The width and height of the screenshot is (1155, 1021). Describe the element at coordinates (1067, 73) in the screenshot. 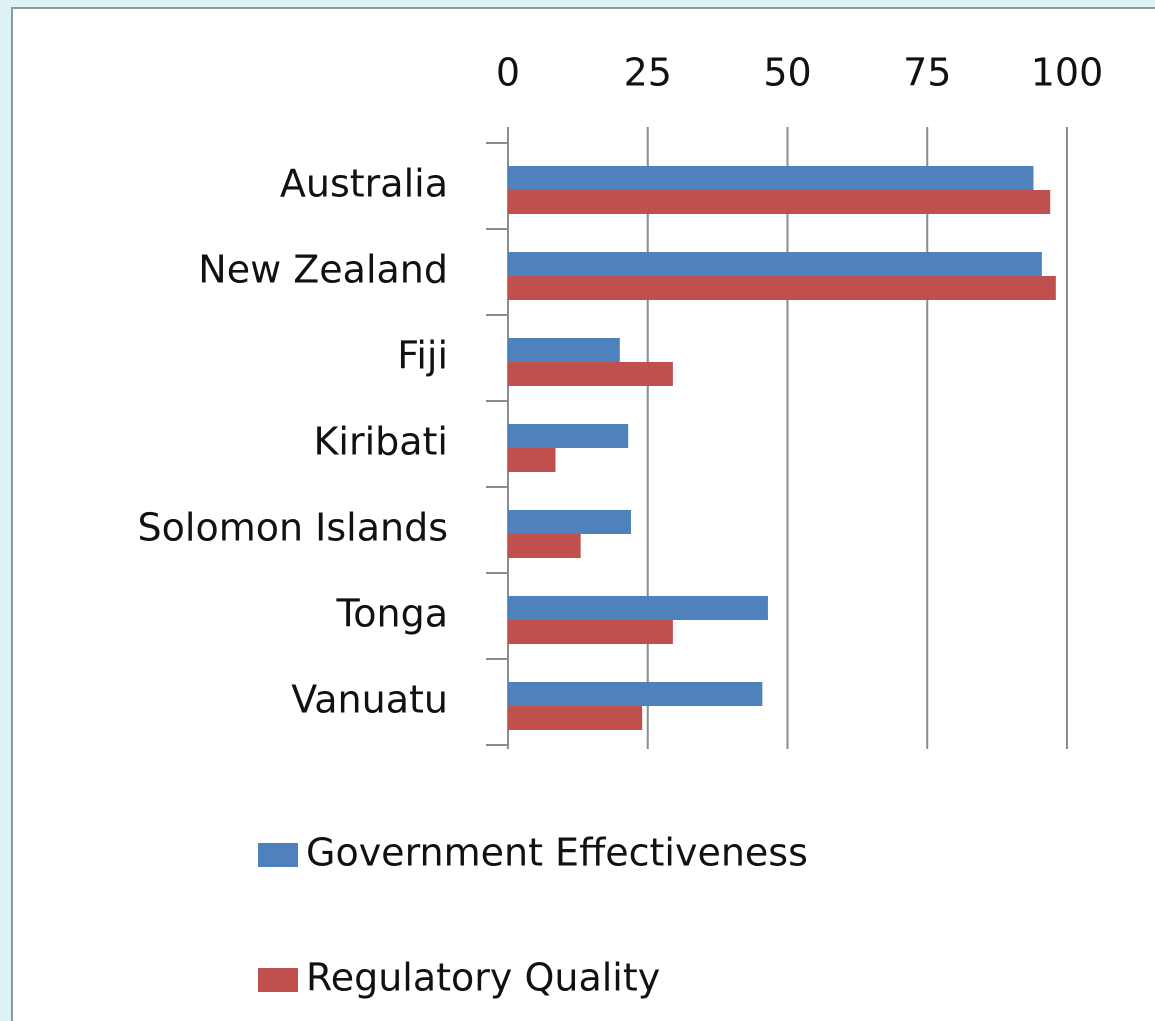

I see `x-tick-label: 100` at that location.